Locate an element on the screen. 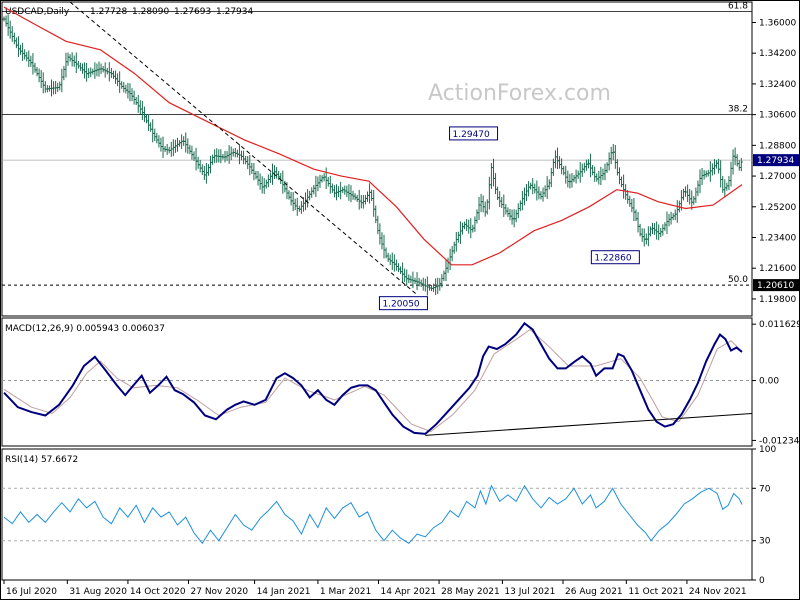  price-annotation-label: 1.29470 is located at coordinates (471, 135).